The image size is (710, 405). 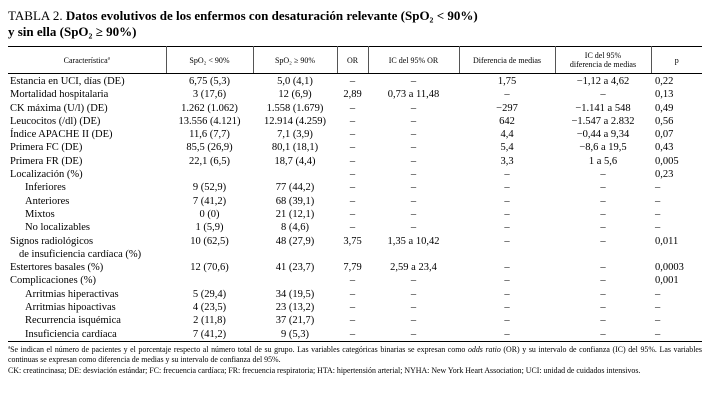 I want to click on col-header-p: p, so click(x=676, y=60).